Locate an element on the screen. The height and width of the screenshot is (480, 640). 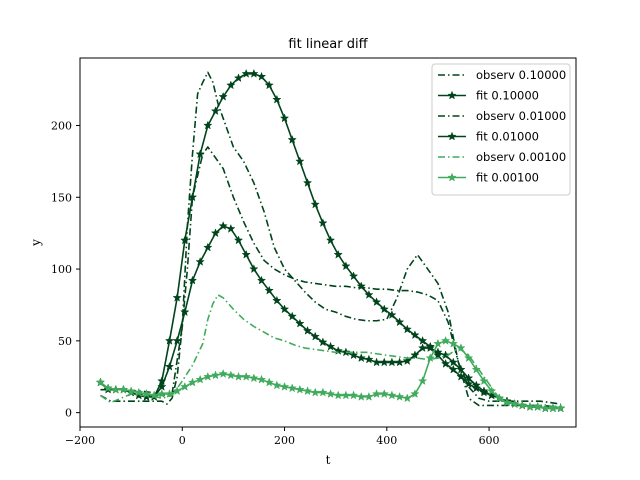
legend-item: fit 0.01000 is located at coordinates (488, 137).